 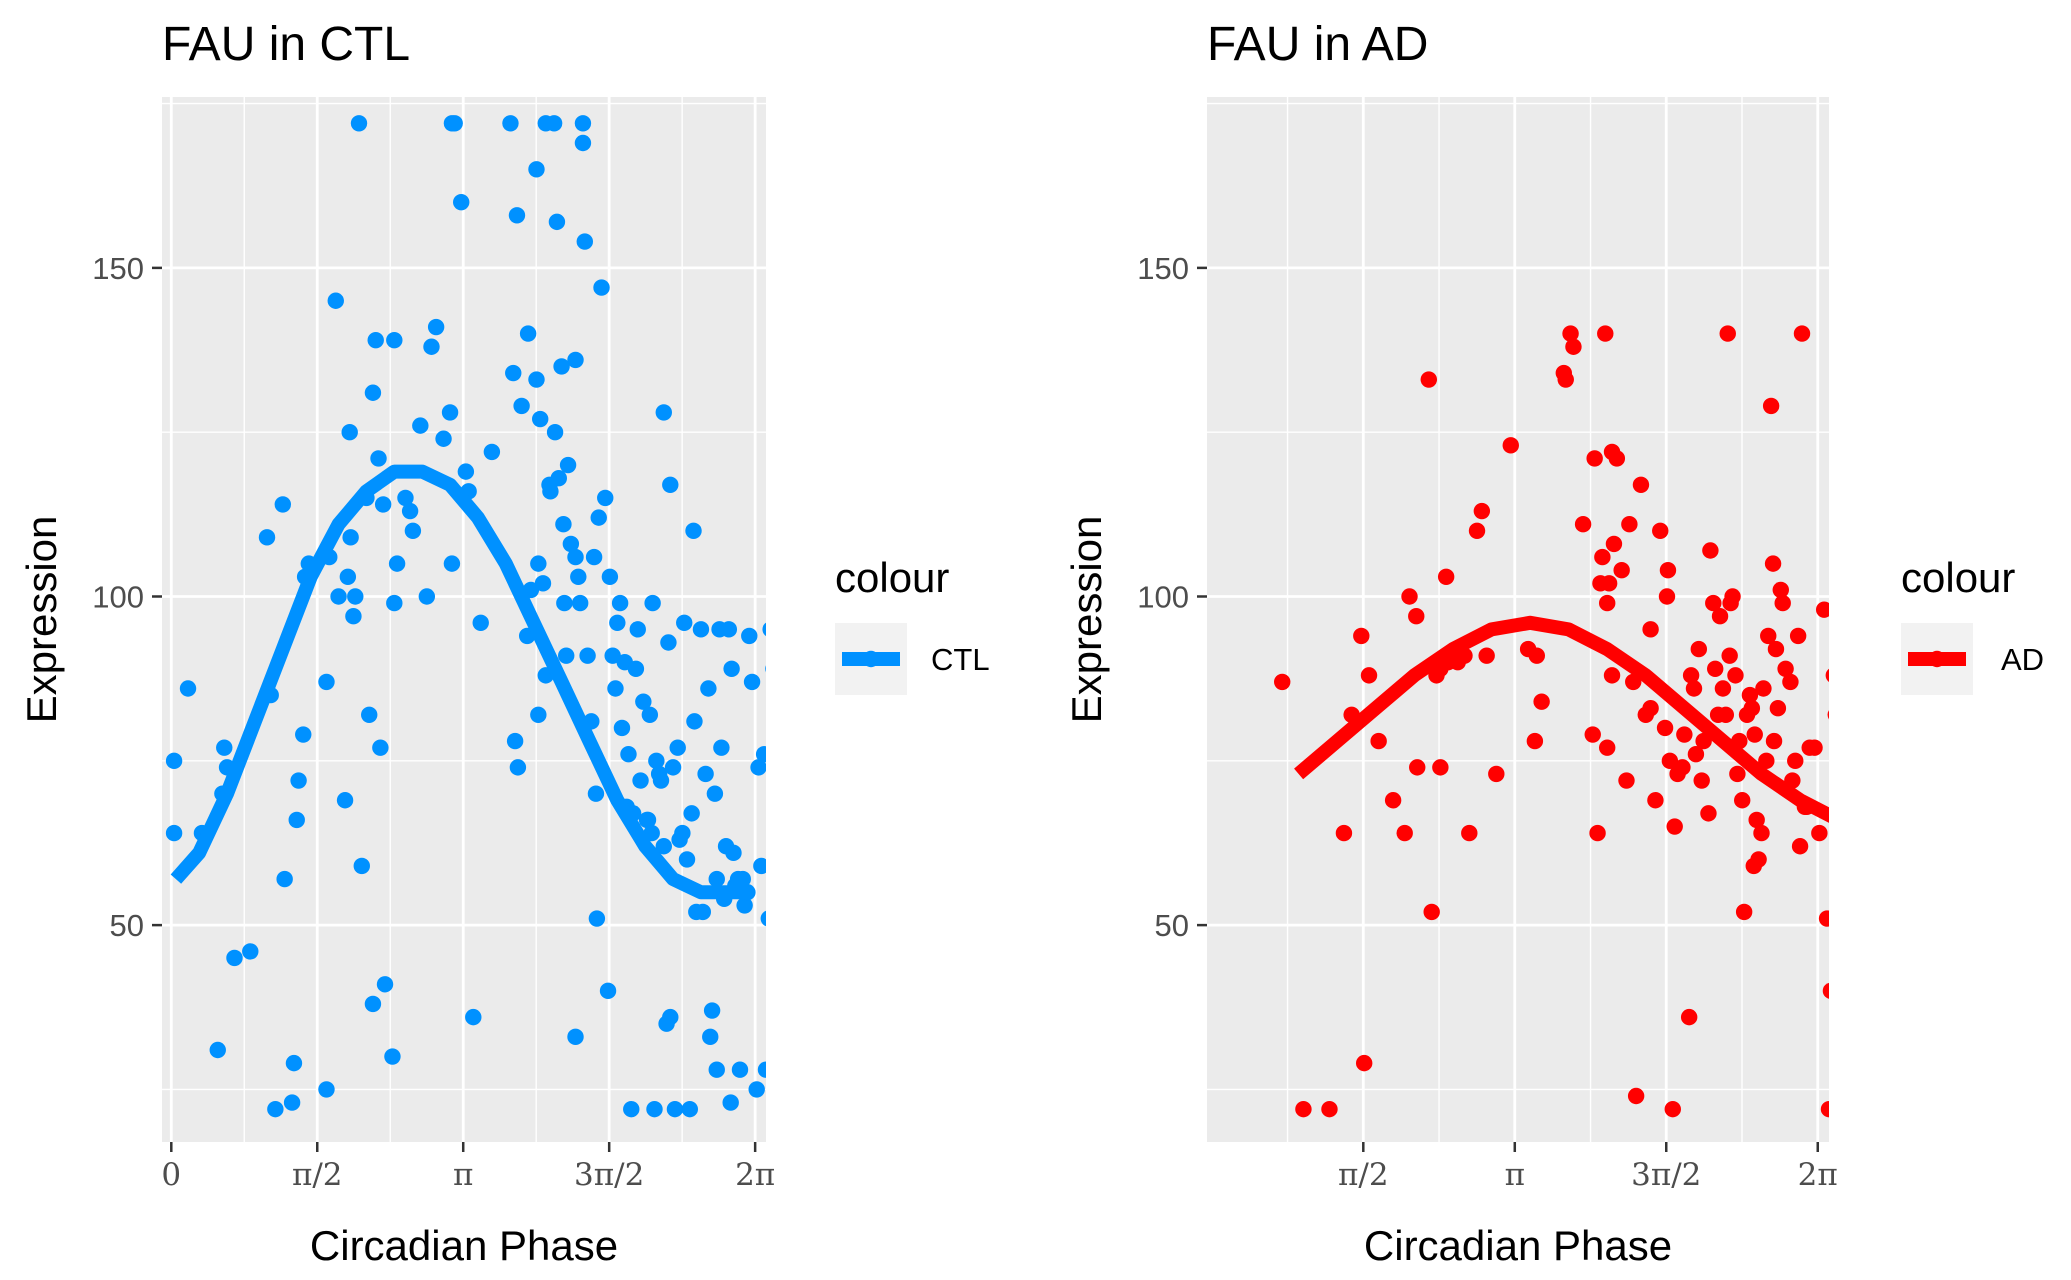 What do you see at coordinates (1163, 596) in the screenshot?
I see `y-tick-label: 100` at bounding box center [1163, 596].